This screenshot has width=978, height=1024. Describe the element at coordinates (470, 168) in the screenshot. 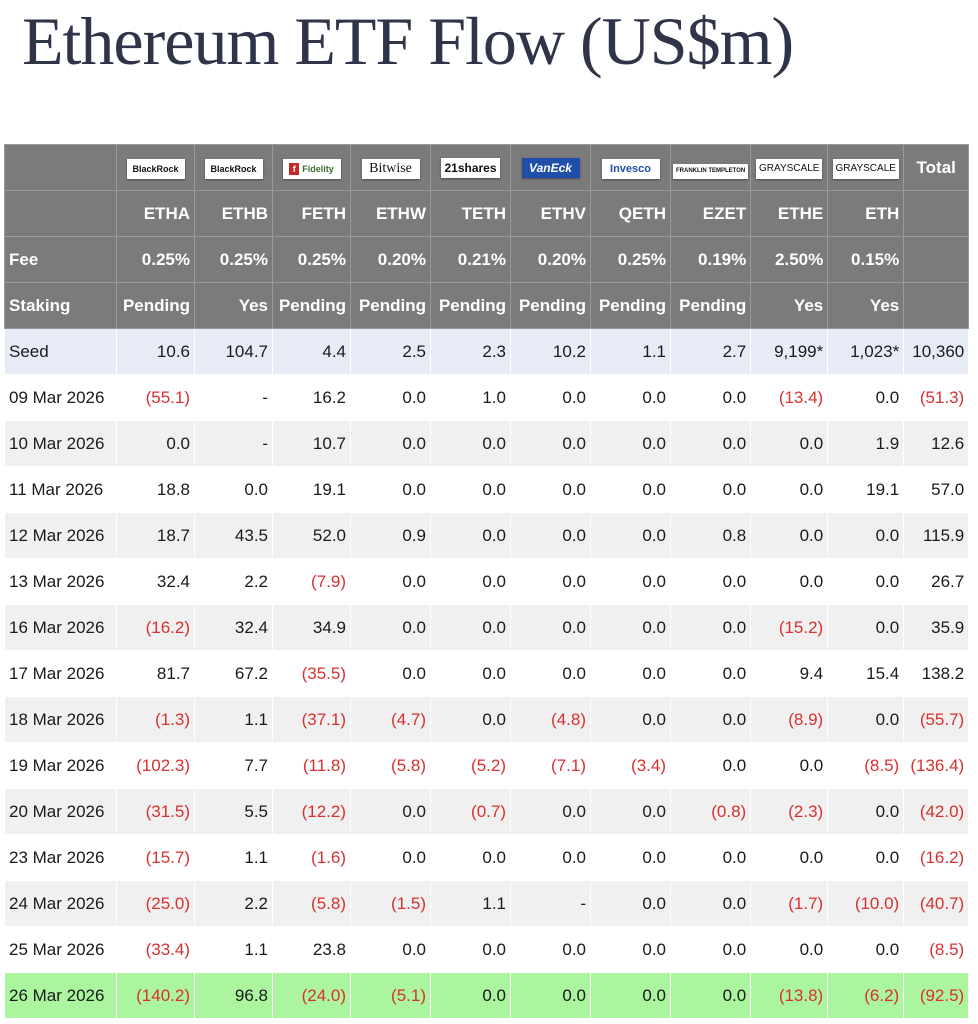

I see `issuer-logo: 21shares` at that location.